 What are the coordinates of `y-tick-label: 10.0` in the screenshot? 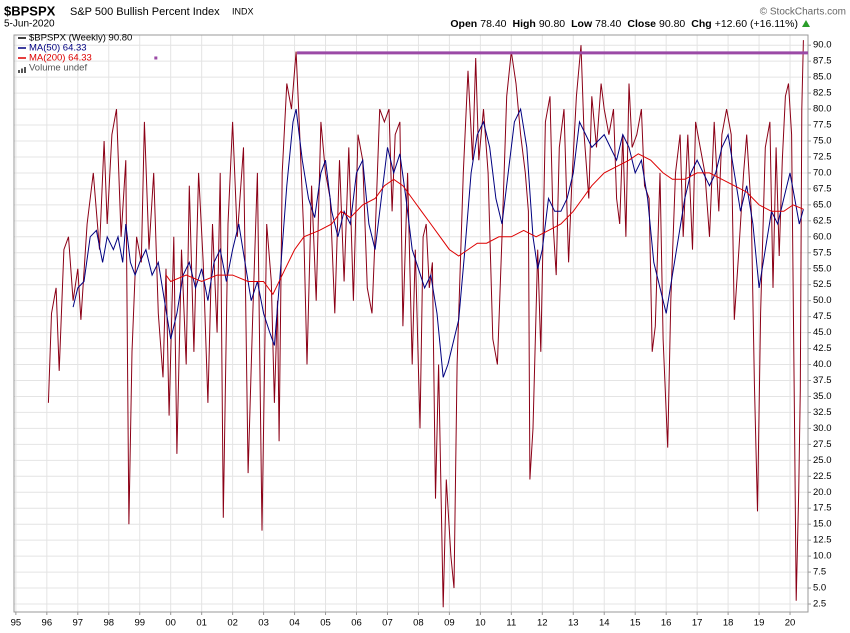 It's located at (822, 556).